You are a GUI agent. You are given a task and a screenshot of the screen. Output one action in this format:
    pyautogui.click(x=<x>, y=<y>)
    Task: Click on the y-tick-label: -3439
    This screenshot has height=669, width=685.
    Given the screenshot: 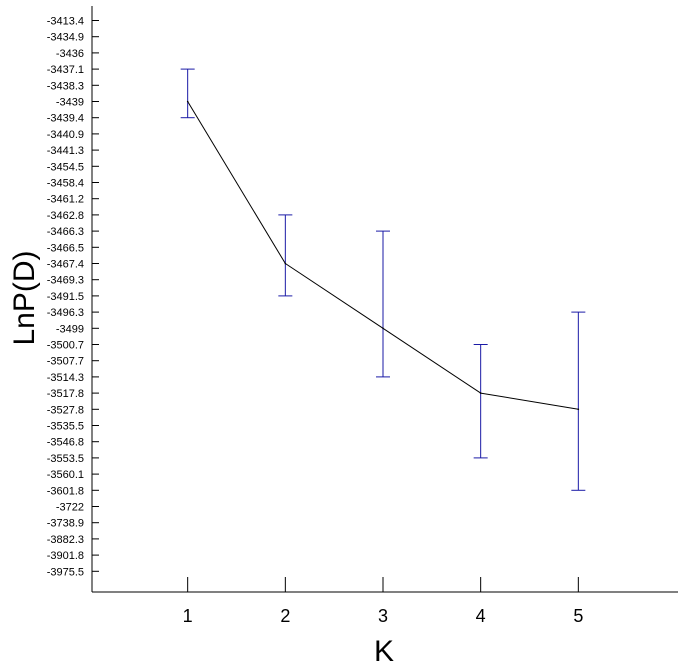 What is the action you would take?
    pyautogui.click(x=70, y=103)
    